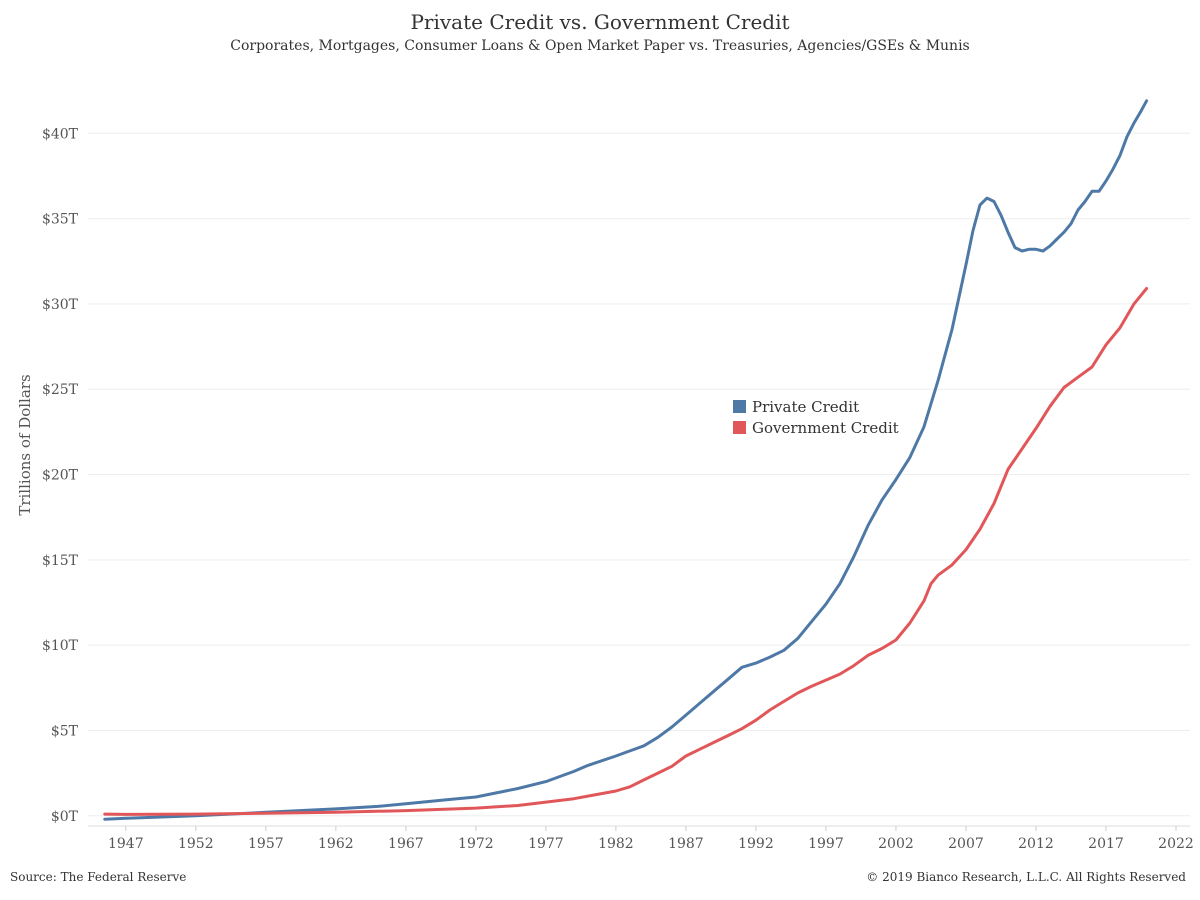 The image size is (1200, 900). What do you see at coordinates (546, 844) in the screenshot?
I see `x-tick-label: 1977` at bounding box center [546, 844].